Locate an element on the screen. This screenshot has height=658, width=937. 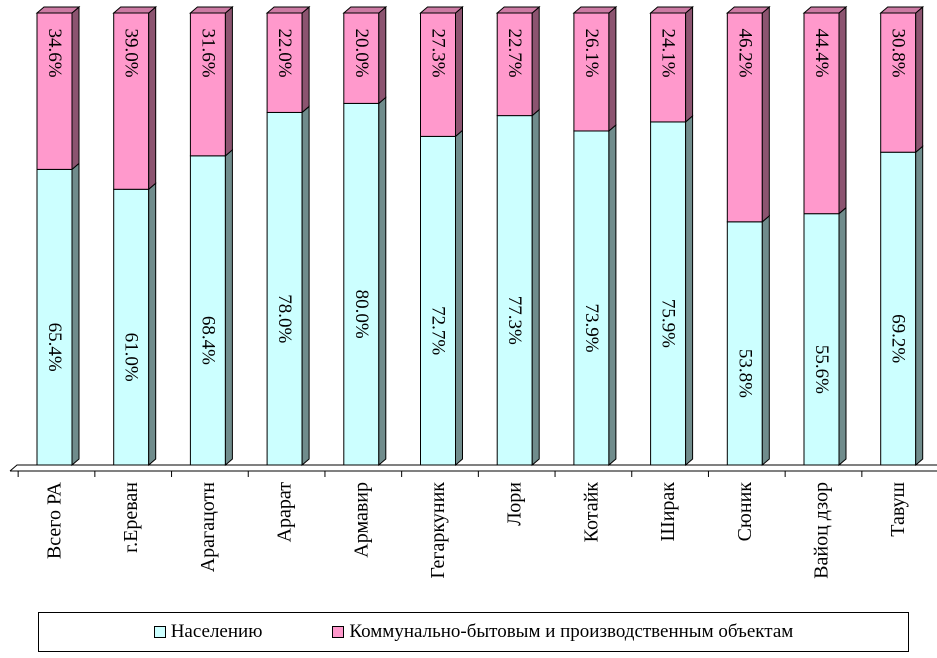
data-label-2-3: 31.6% is located at coordinates (207, 52).